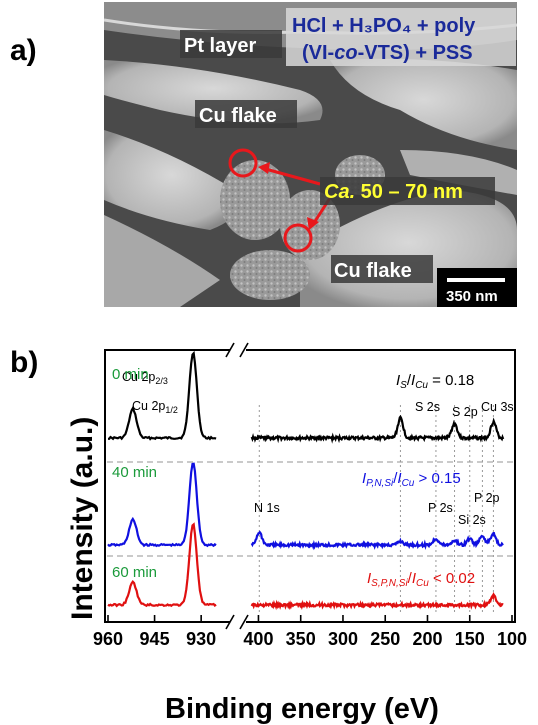  What do you see at coordinates (155, 639) in the screenshot?
I see `x-tick-label: 945` at bounding box center [155, 639].